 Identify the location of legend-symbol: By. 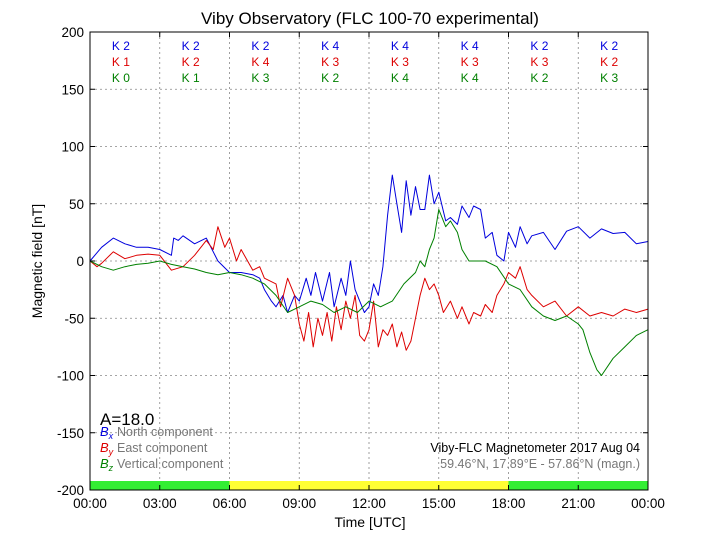
(107, 448).